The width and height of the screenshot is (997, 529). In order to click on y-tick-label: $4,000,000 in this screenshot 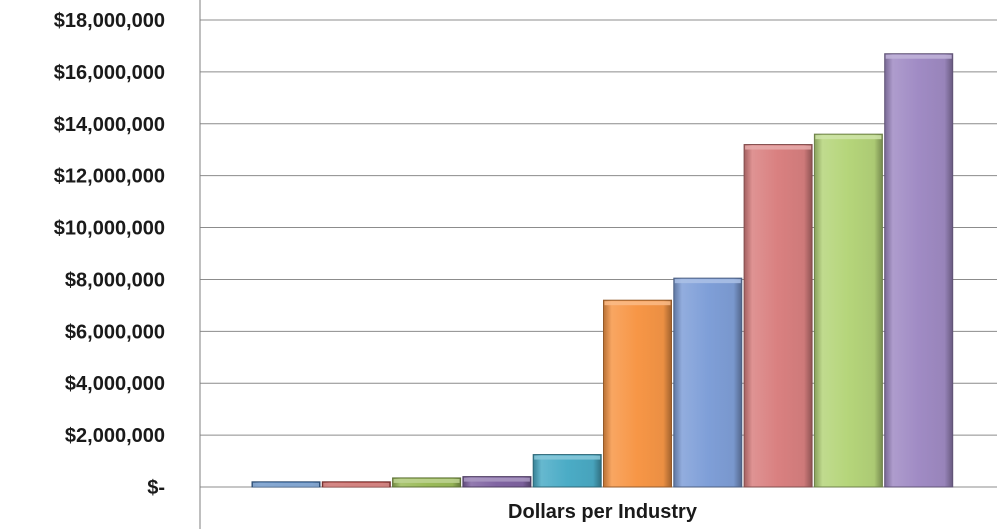, I will do `click(115, 384)`.